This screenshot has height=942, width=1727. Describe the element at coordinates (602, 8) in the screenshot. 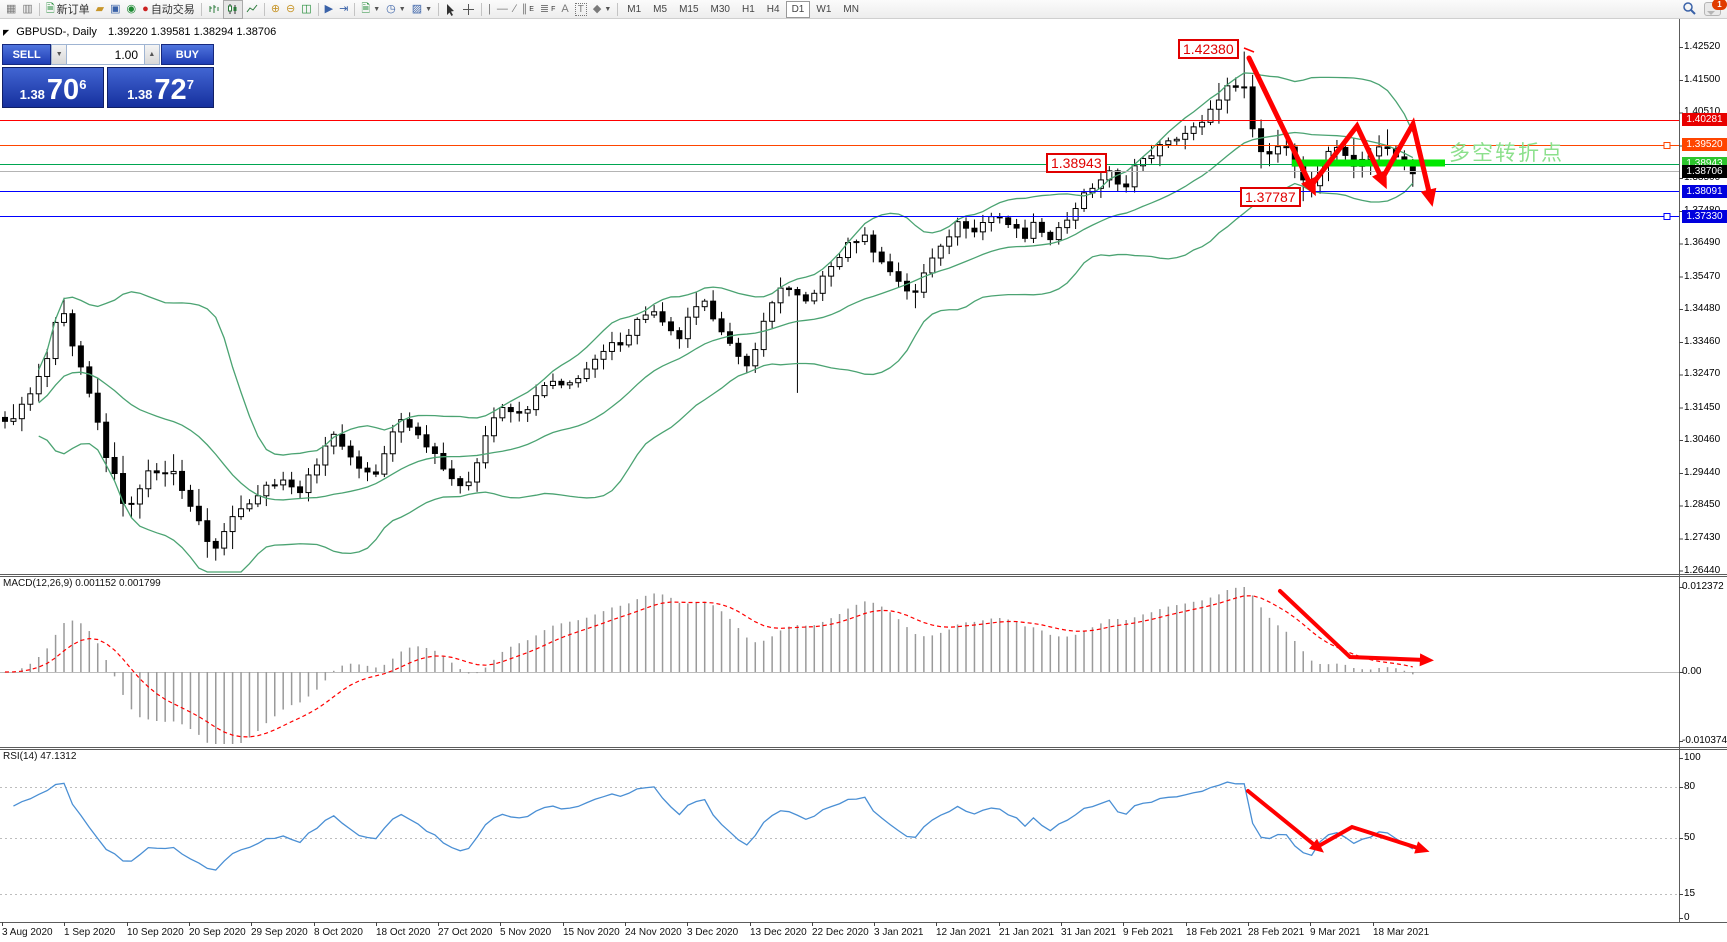

I see `shapes-tool-icon: ◆ ▼` at that location.